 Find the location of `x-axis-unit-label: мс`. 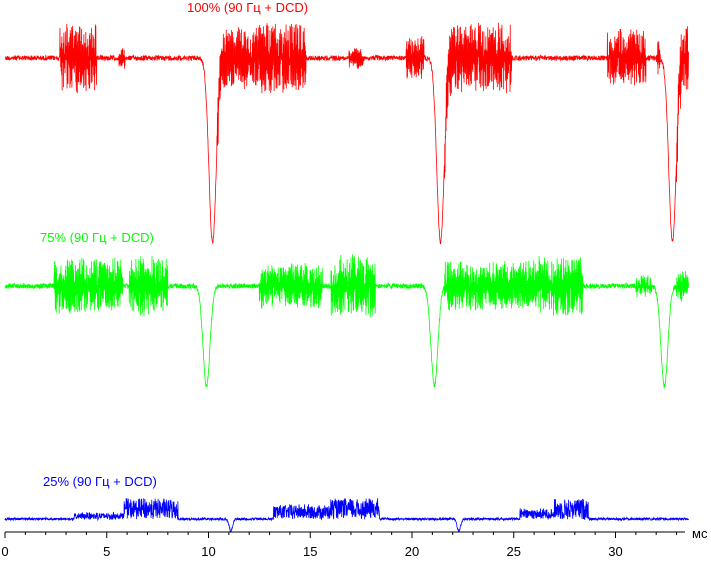

x-axis-unit-label: мс is located at coordinates (700, 533).